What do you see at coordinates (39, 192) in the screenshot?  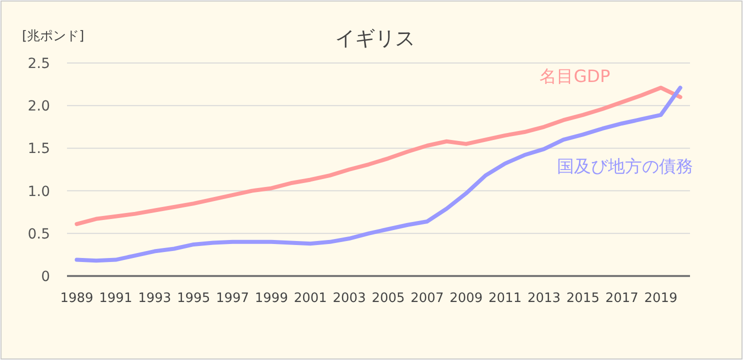 I see `y-tick-label: 1.0` at bounding box center [39, 192].